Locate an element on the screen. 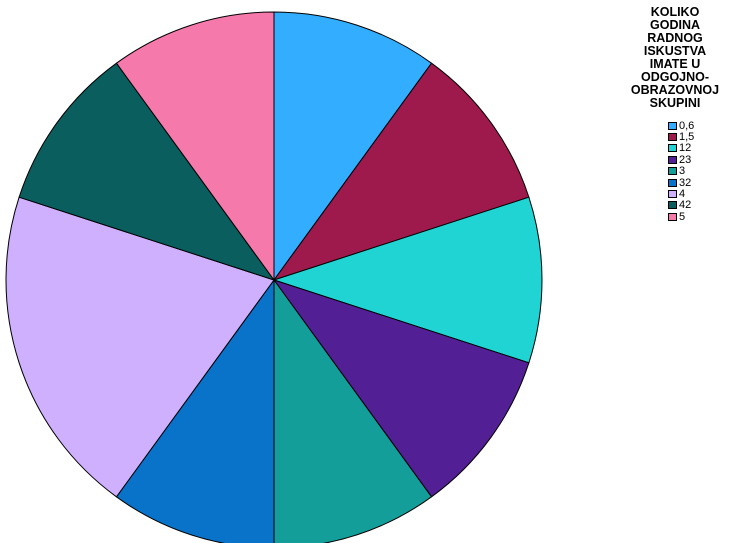  legend-item: 23 is located at coordinates (703, 159).